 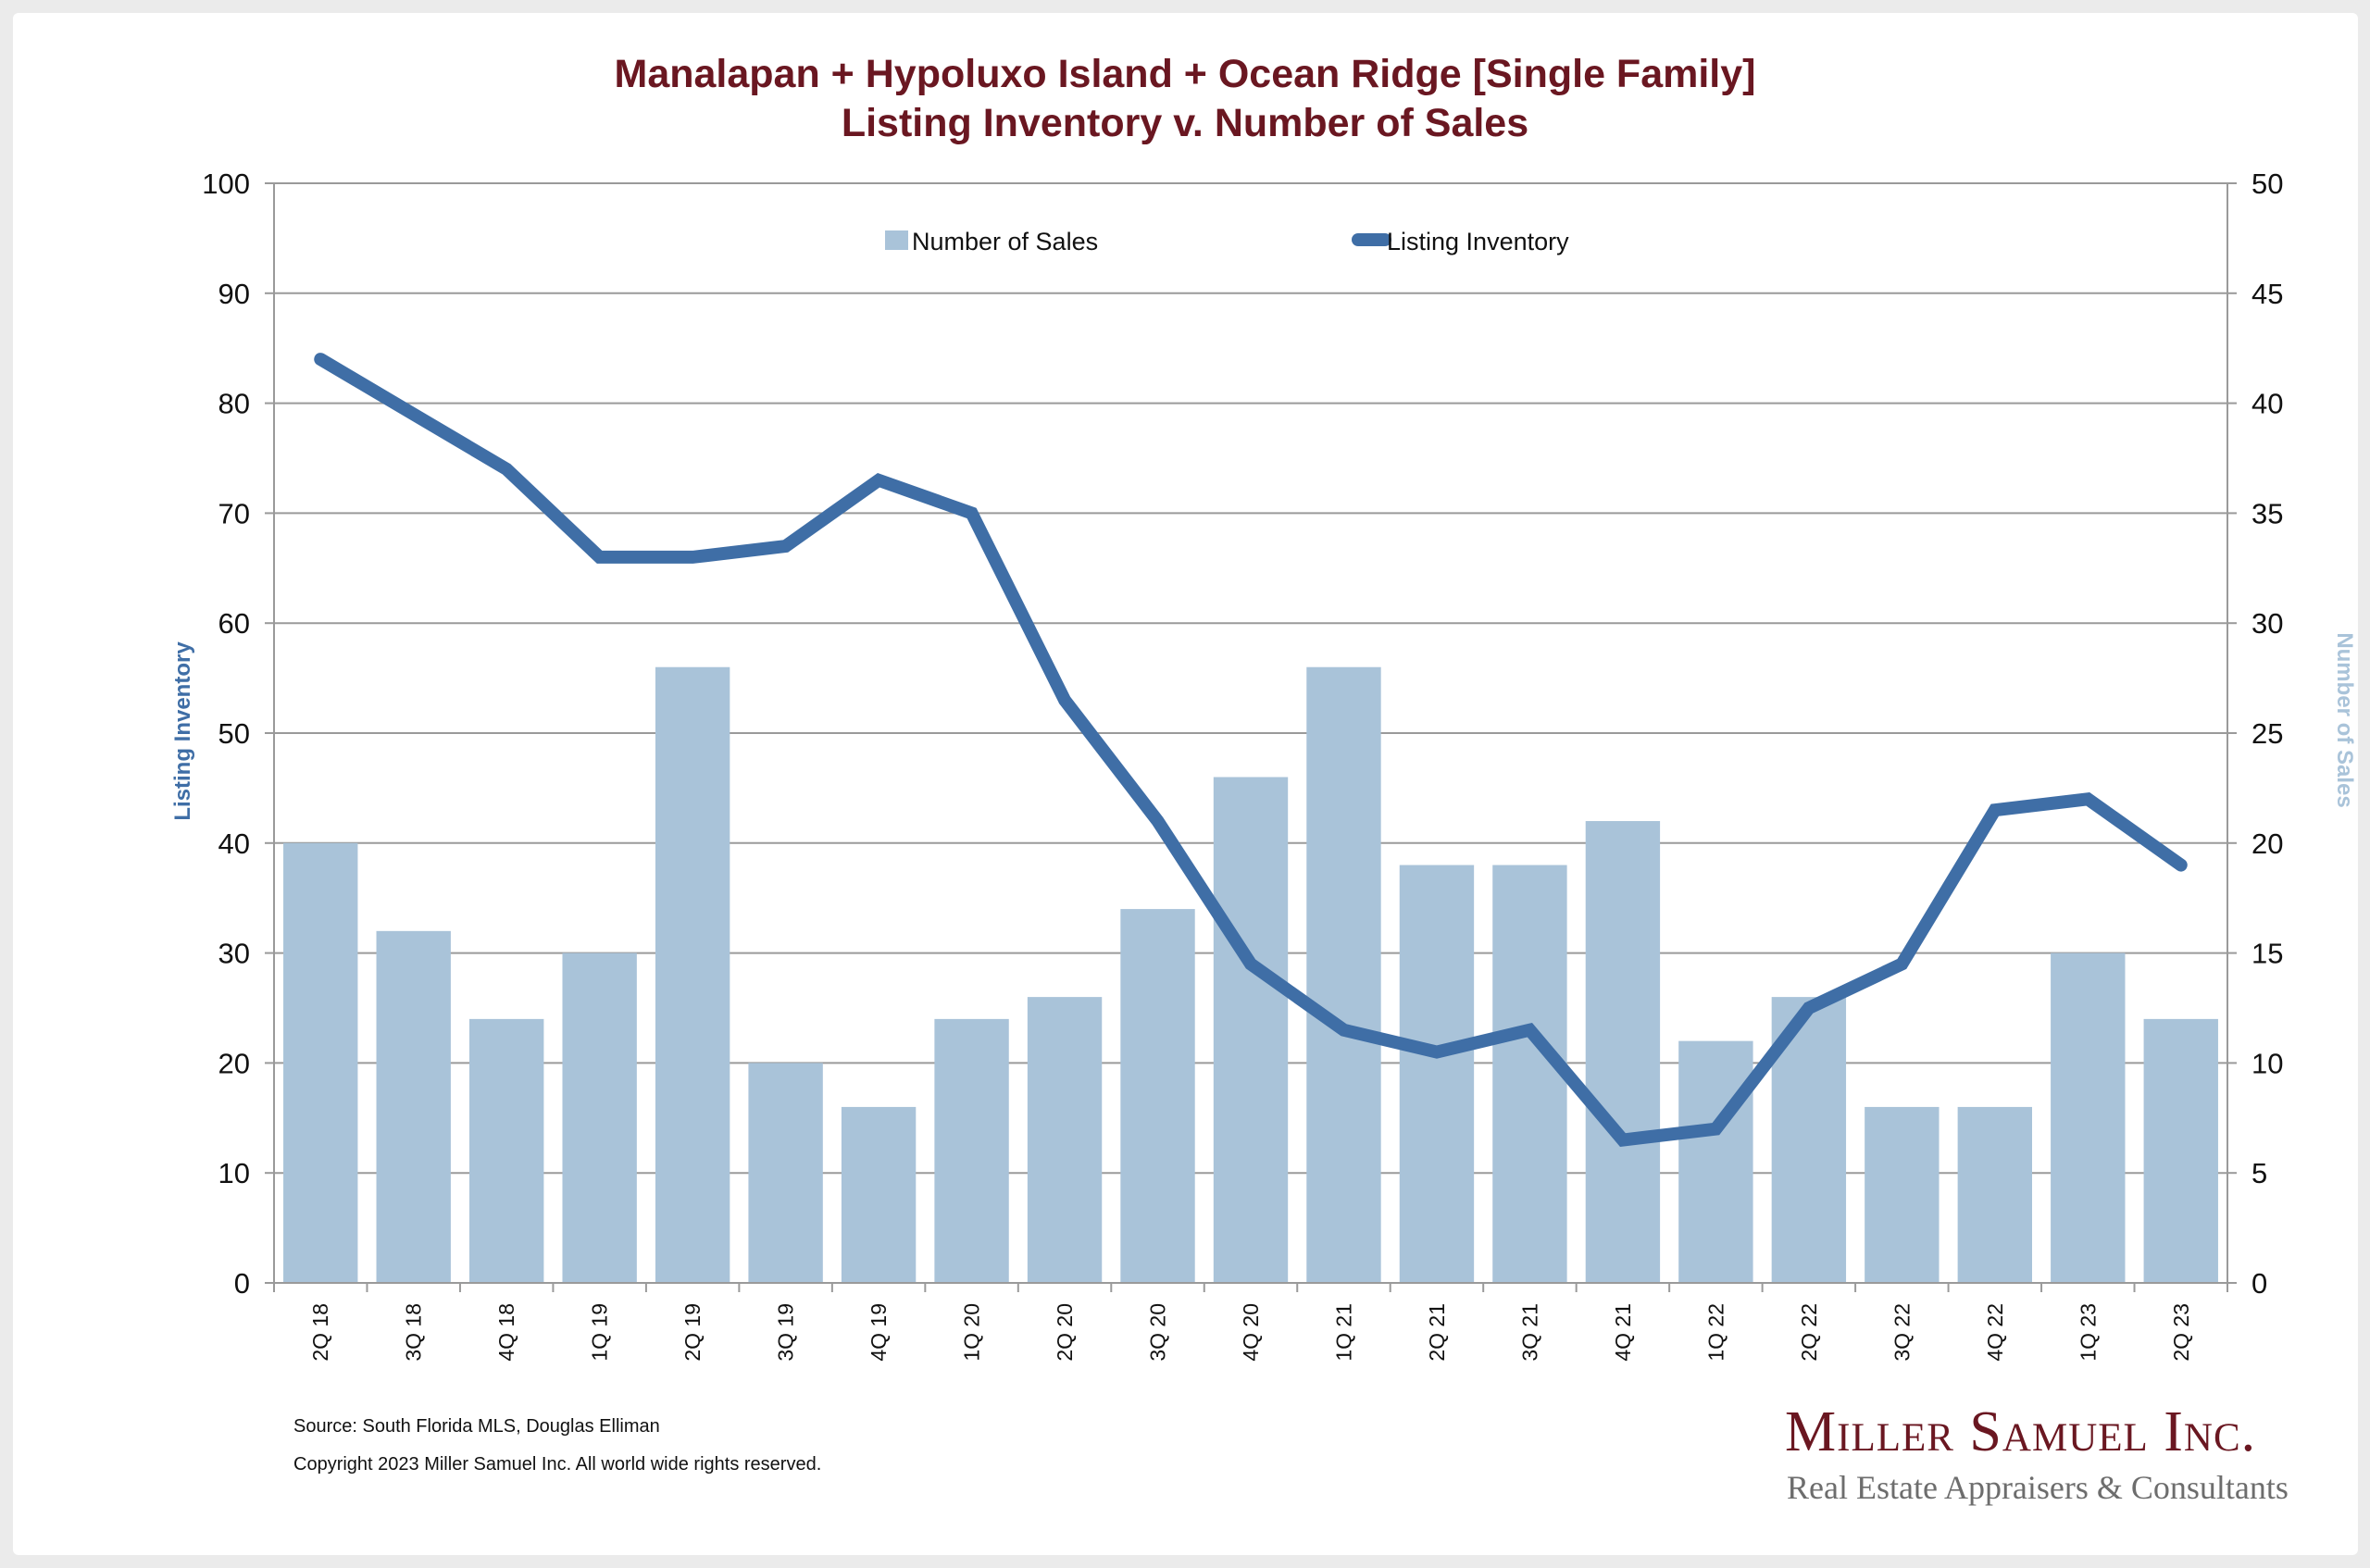 I want to click on x-tick-label: 1Q 19, so click(x=600, y=1332).